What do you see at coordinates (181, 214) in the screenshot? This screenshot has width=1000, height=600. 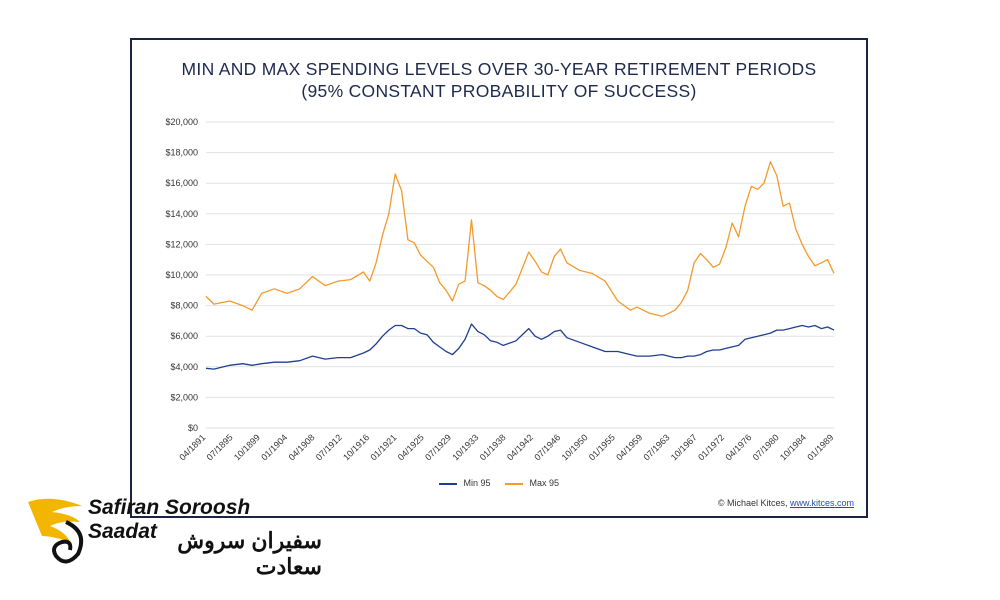 I see `y-tick-label: $14,000` at bounding box center [181, 214].